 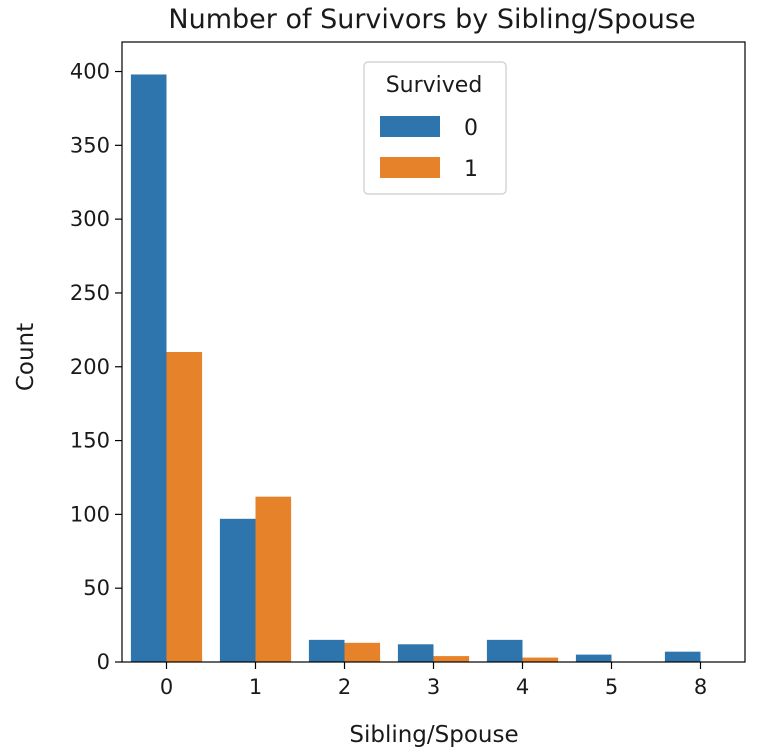 I want to click on x-tick-label: 2, so click(x=344, y=687).